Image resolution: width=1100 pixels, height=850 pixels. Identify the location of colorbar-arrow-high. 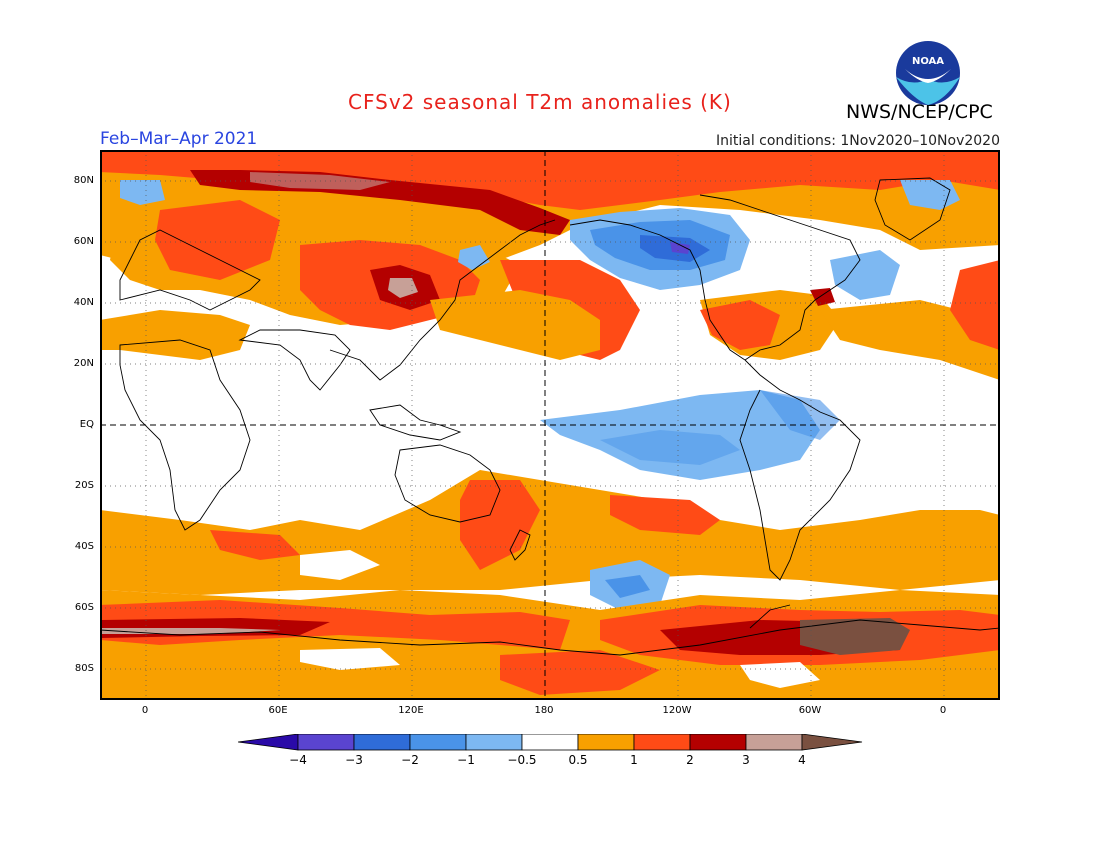
(832, 742).